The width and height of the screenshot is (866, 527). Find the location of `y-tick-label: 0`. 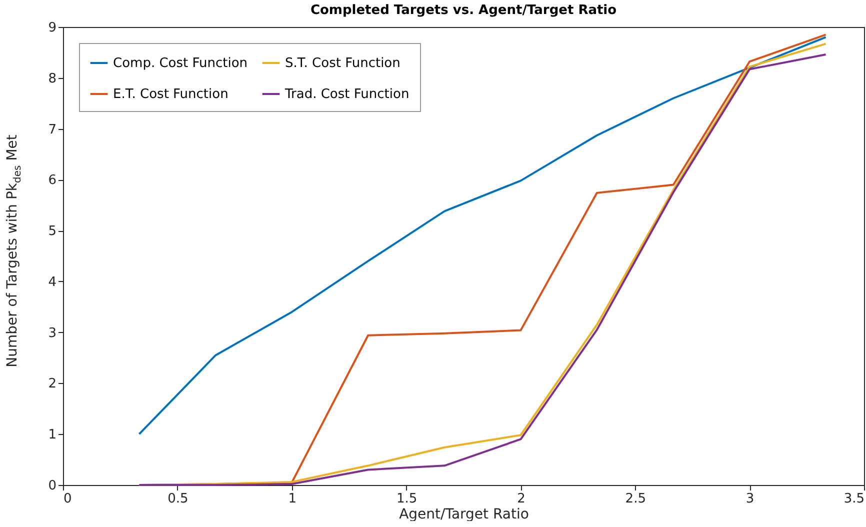

y-tick-label: 0 is located at coordinates (52, 486).